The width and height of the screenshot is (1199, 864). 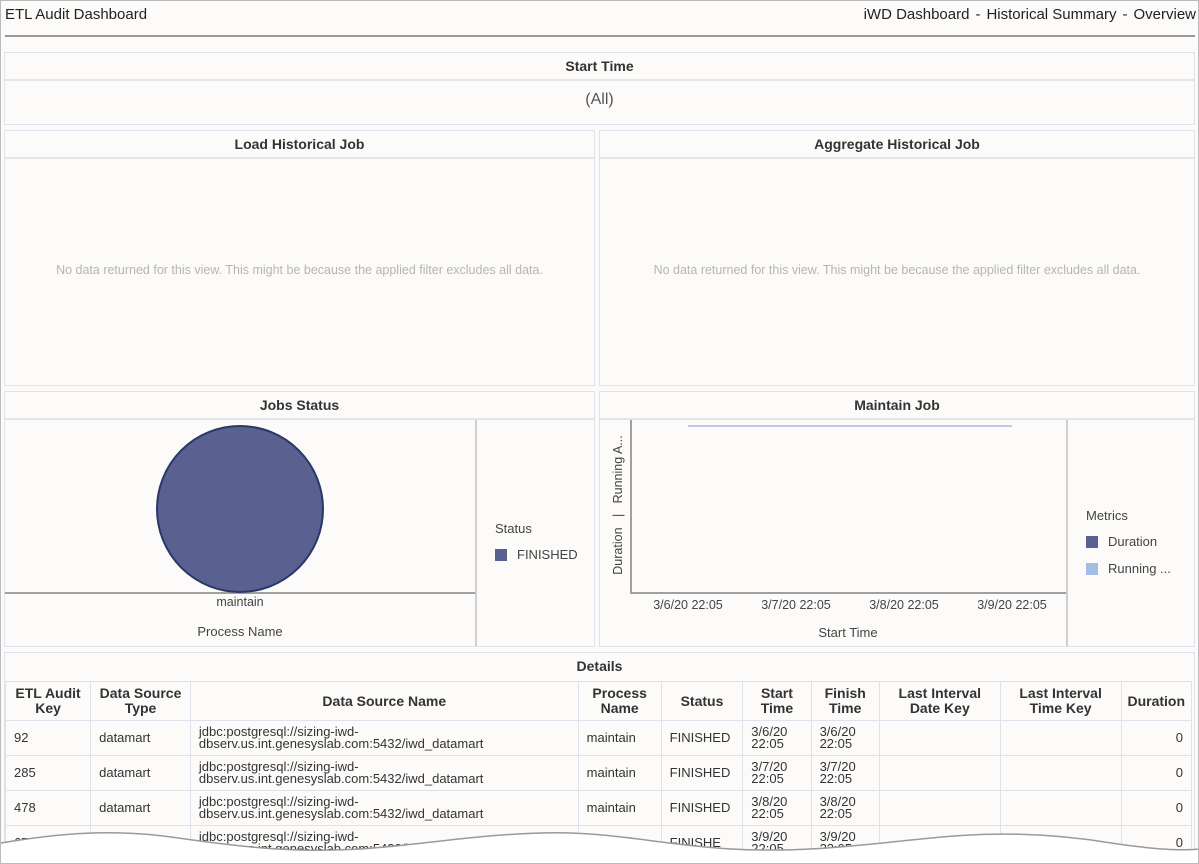 I want to click on column-header-finish-time: Finish Time, so click(x=845, y=701).